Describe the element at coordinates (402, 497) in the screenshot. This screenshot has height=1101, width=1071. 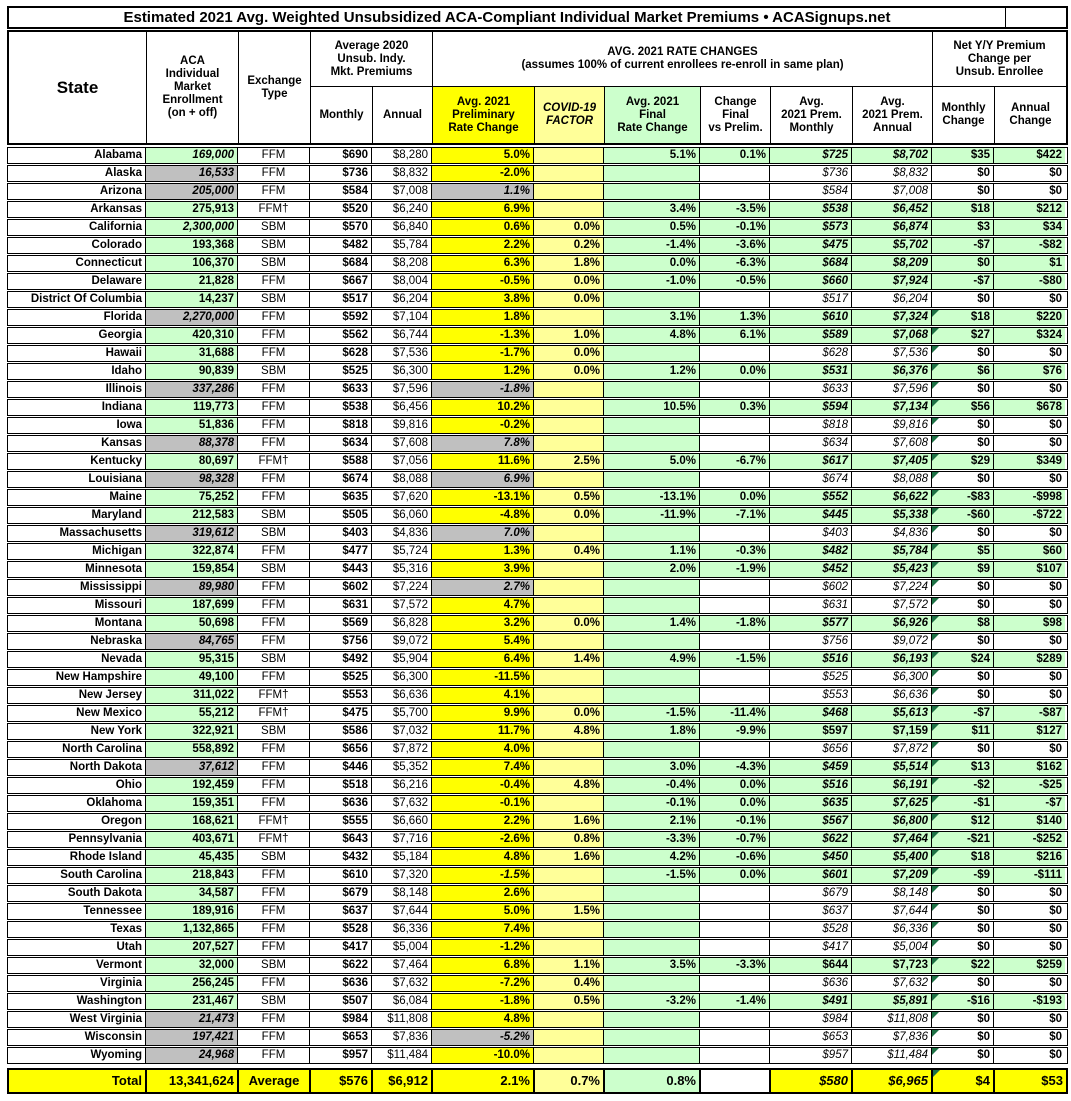
I see `cell-2020-annual-premium: $7,620` at that location.